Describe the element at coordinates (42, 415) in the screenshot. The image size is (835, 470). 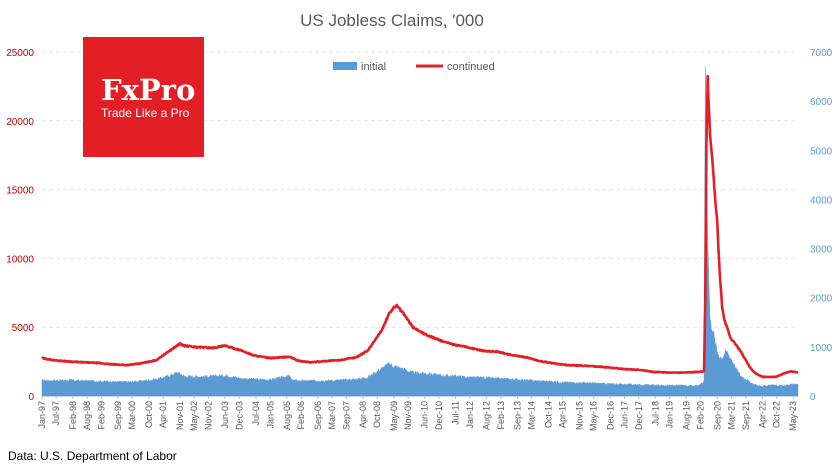
I see `x-tick-label: Jan-97` at that location.